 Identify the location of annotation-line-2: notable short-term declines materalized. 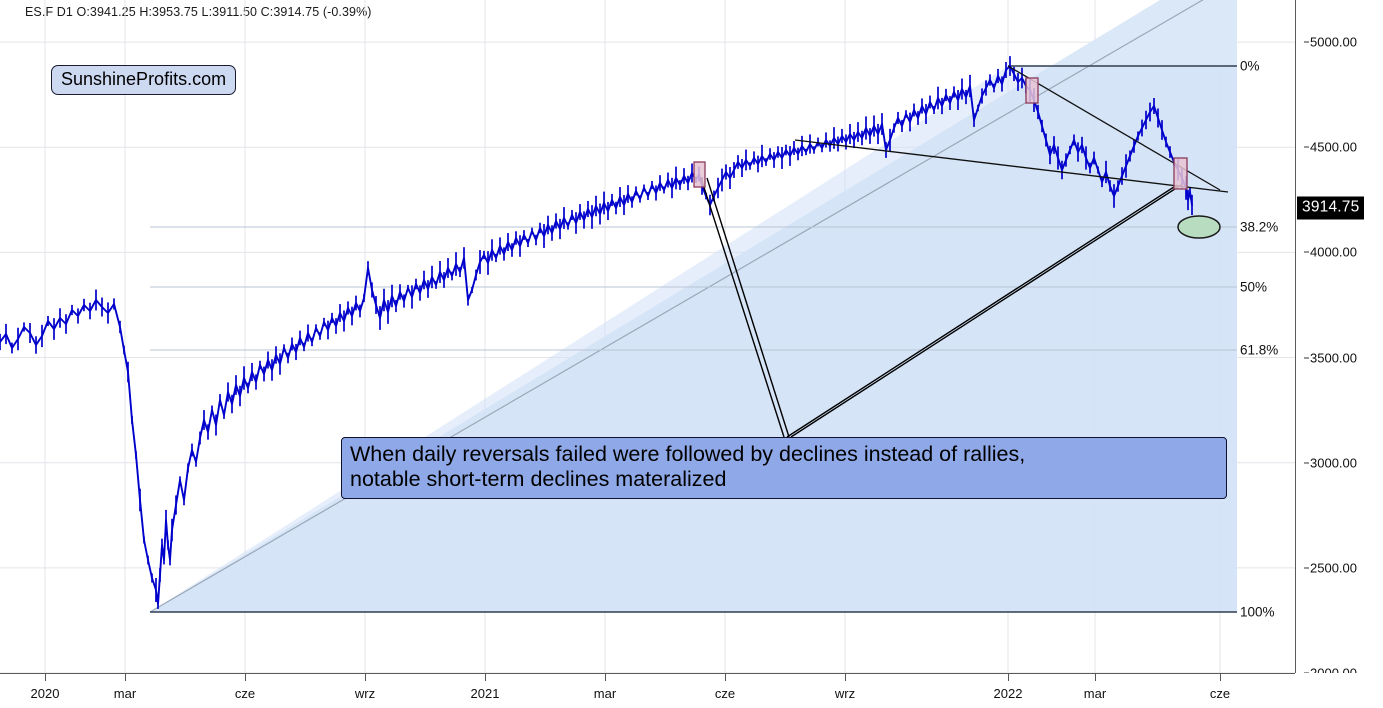
(538, 479).